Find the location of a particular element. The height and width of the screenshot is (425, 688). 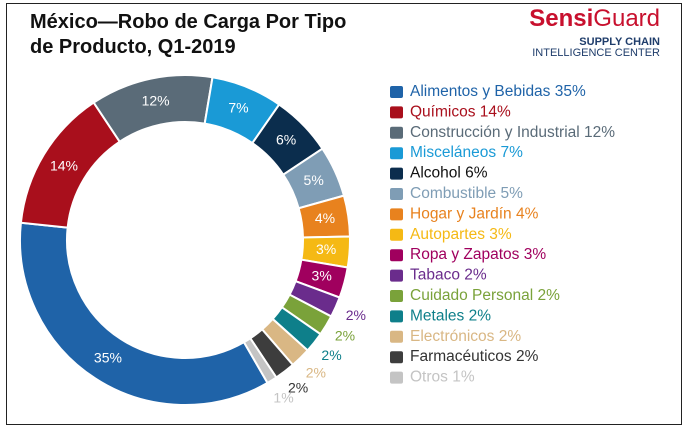

legend-label: Combustible is located at coordinates (453, 193).